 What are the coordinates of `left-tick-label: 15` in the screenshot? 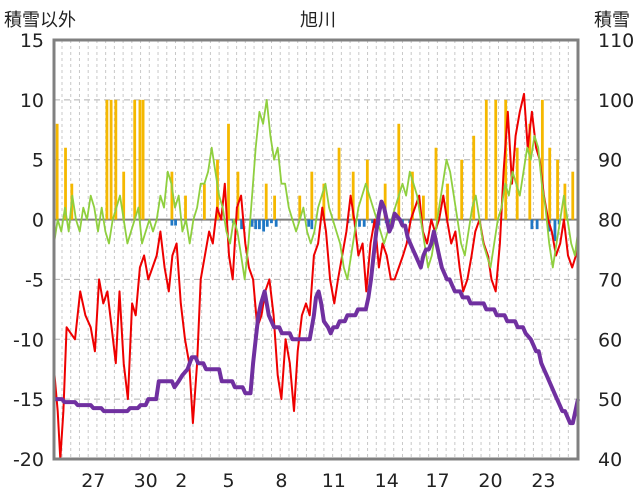 It's located at (32, 41).